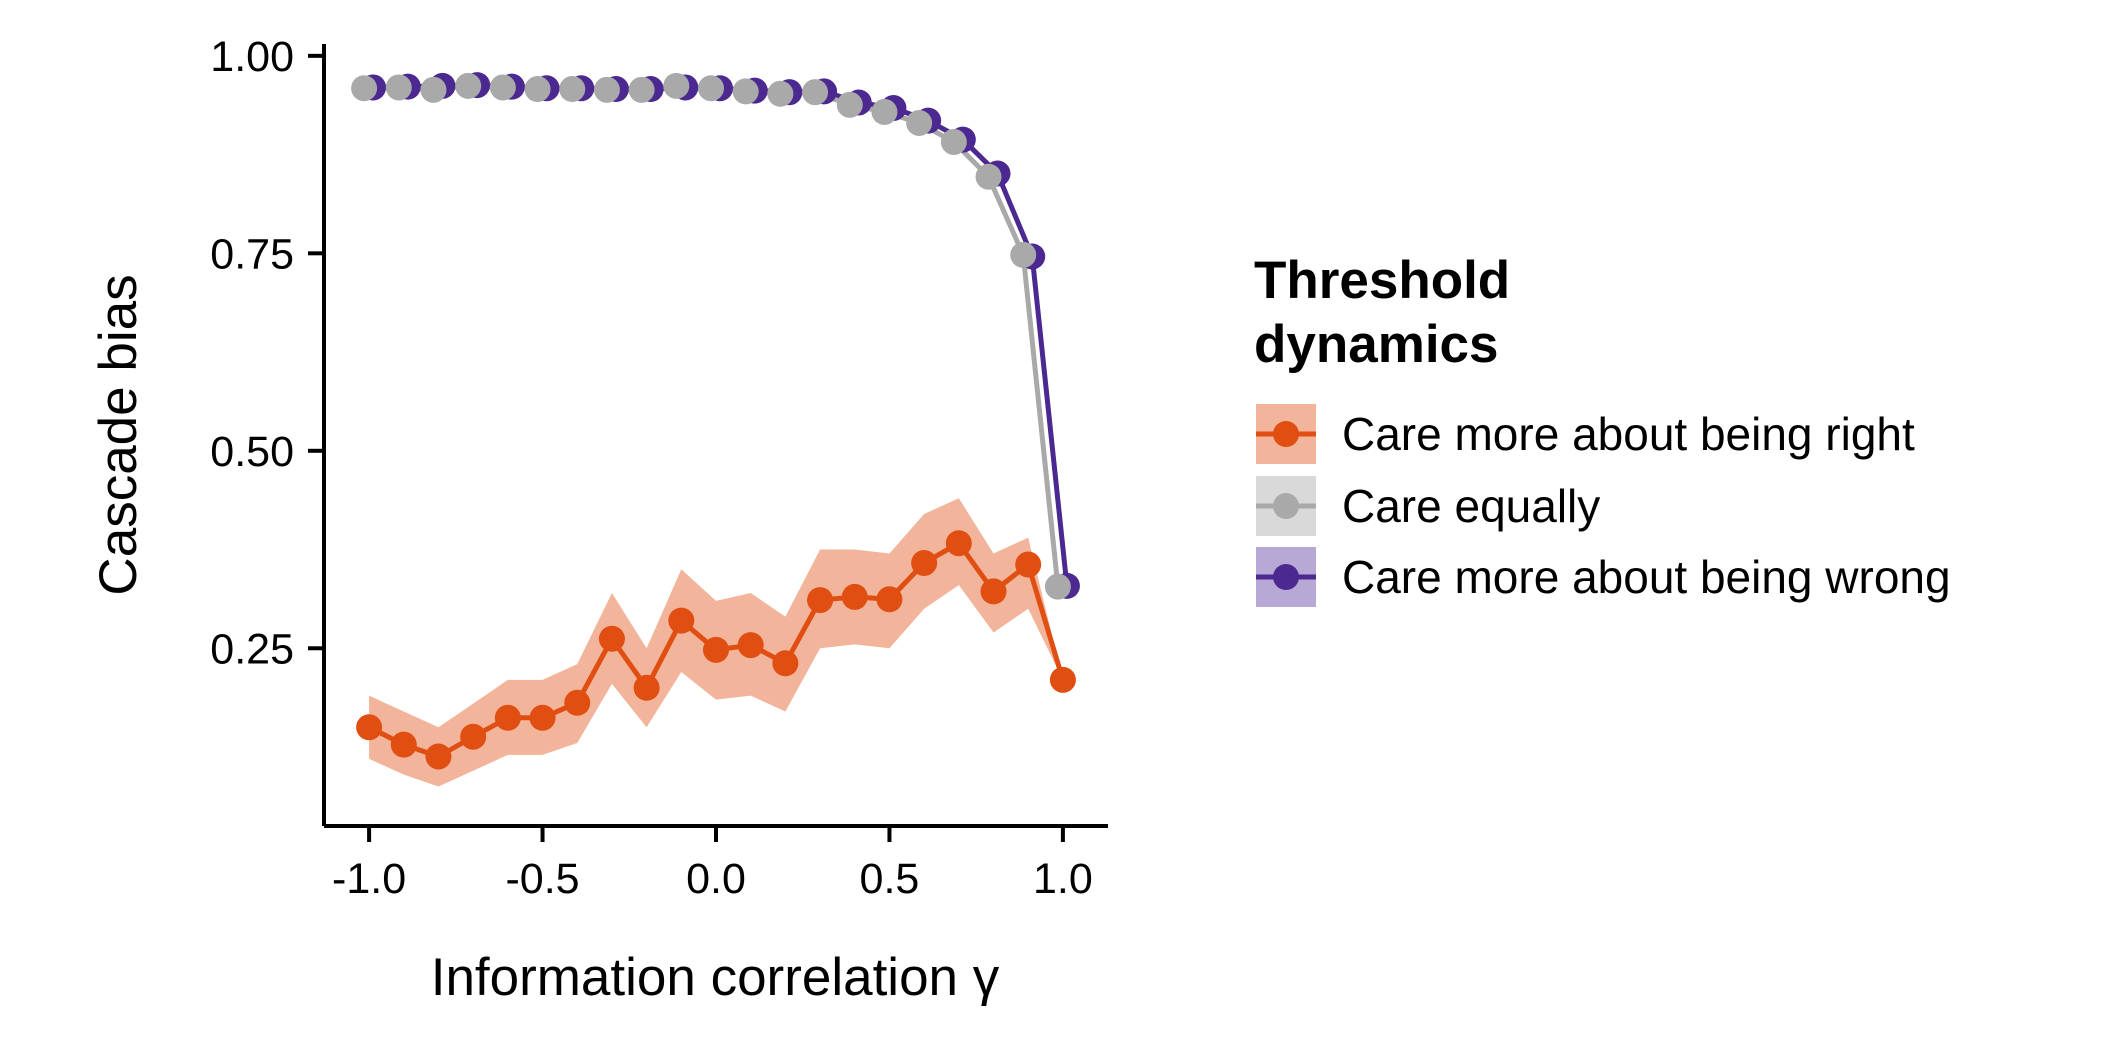  I want to click on legend-label: Care equally, so click(1471, 506).